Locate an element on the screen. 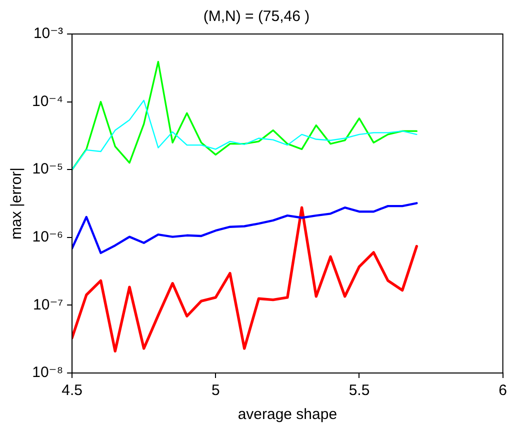  y-tick-label: 10⁻⁵ is located at coordinates (48, 169).